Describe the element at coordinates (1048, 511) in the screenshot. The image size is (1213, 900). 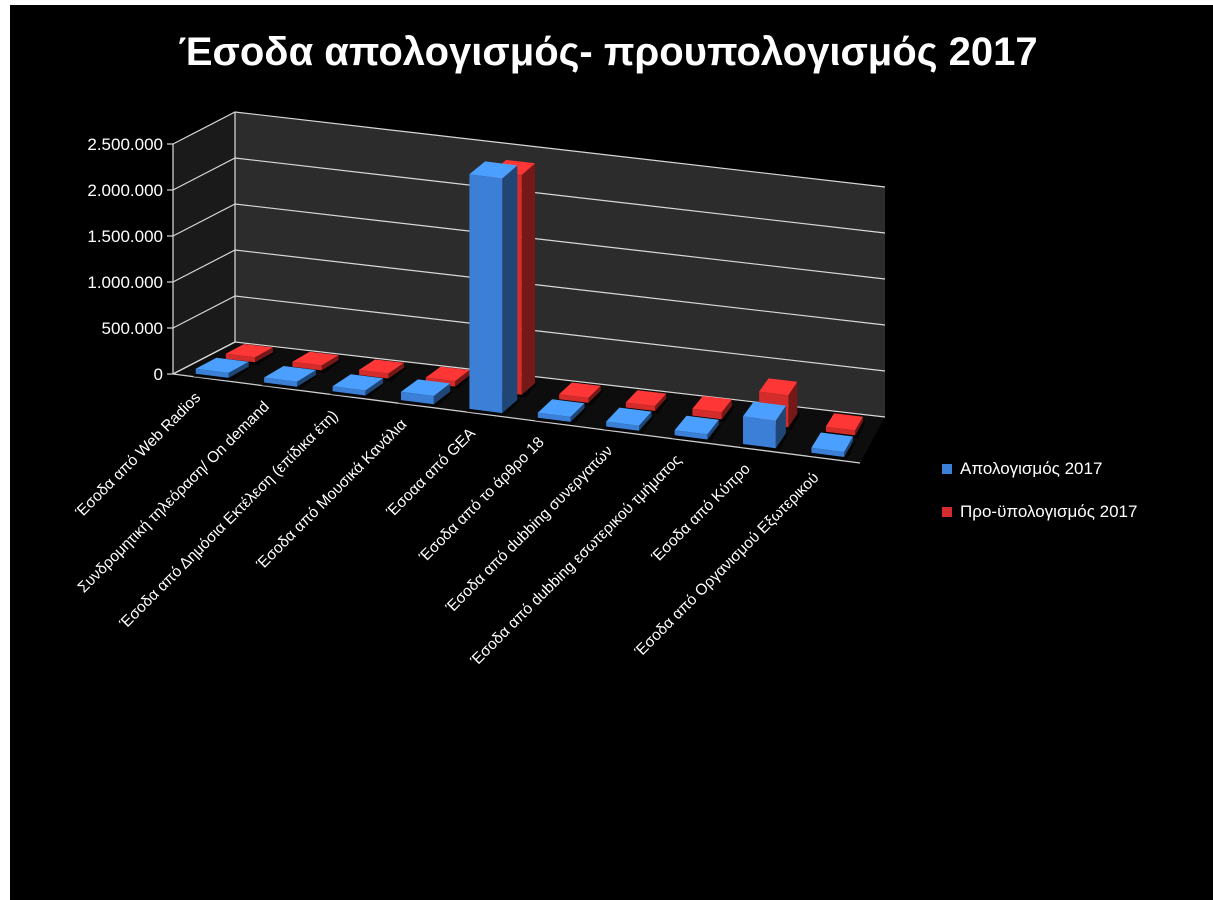
I see `legend-label: Προ-ϋπολογισμός 2017` at that location.